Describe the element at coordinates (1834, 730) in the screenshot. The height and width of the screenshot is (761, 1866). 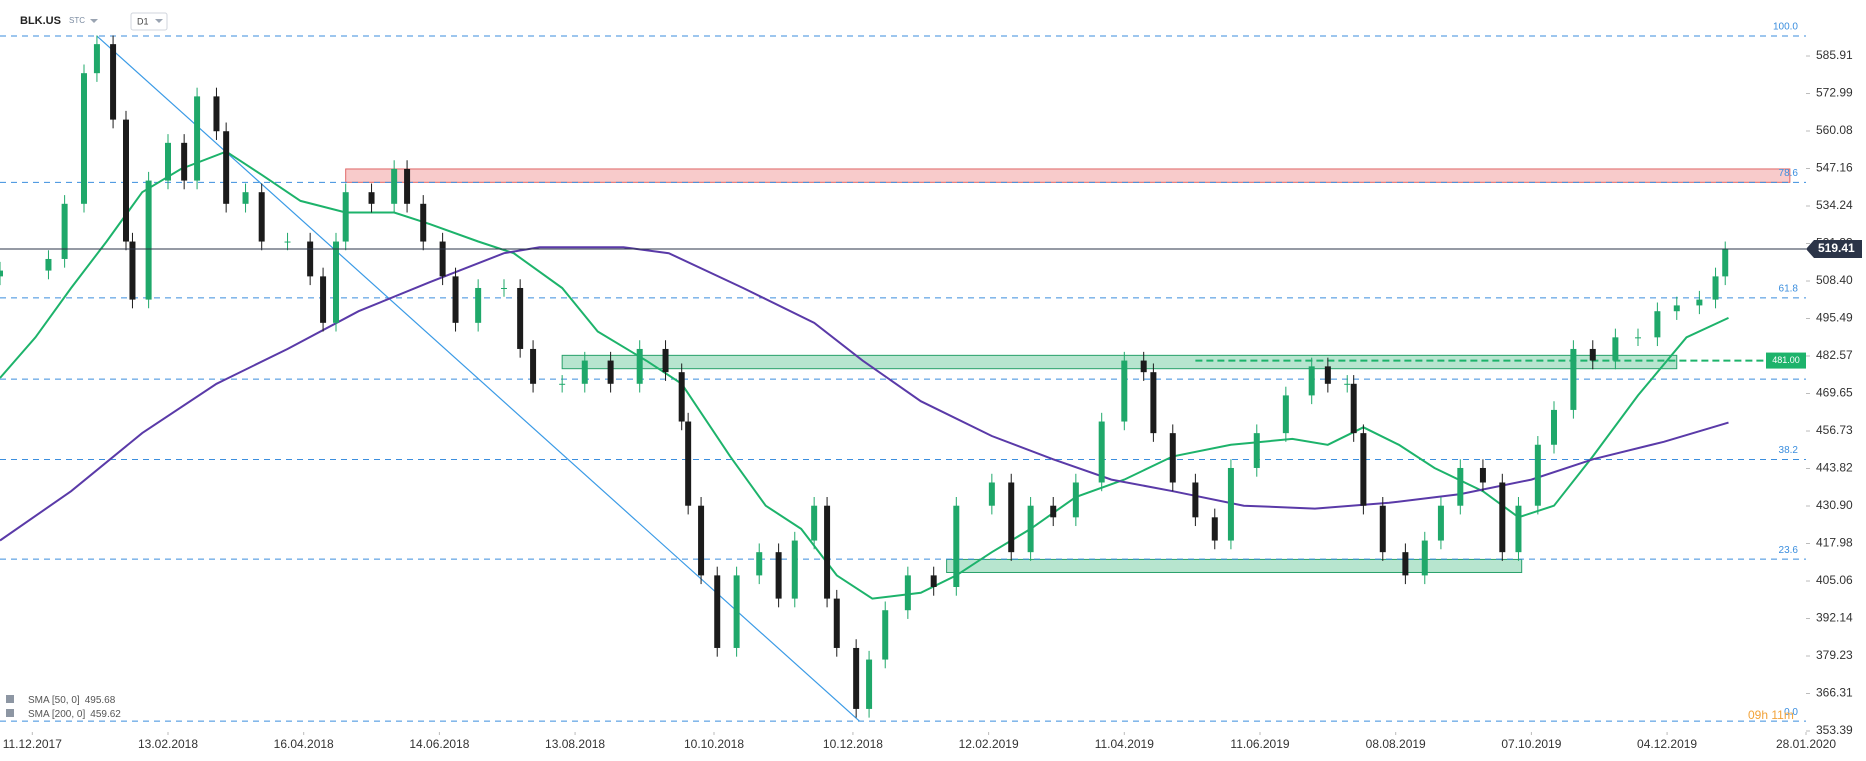
I see `y-tick-label: 353.39` at that location.